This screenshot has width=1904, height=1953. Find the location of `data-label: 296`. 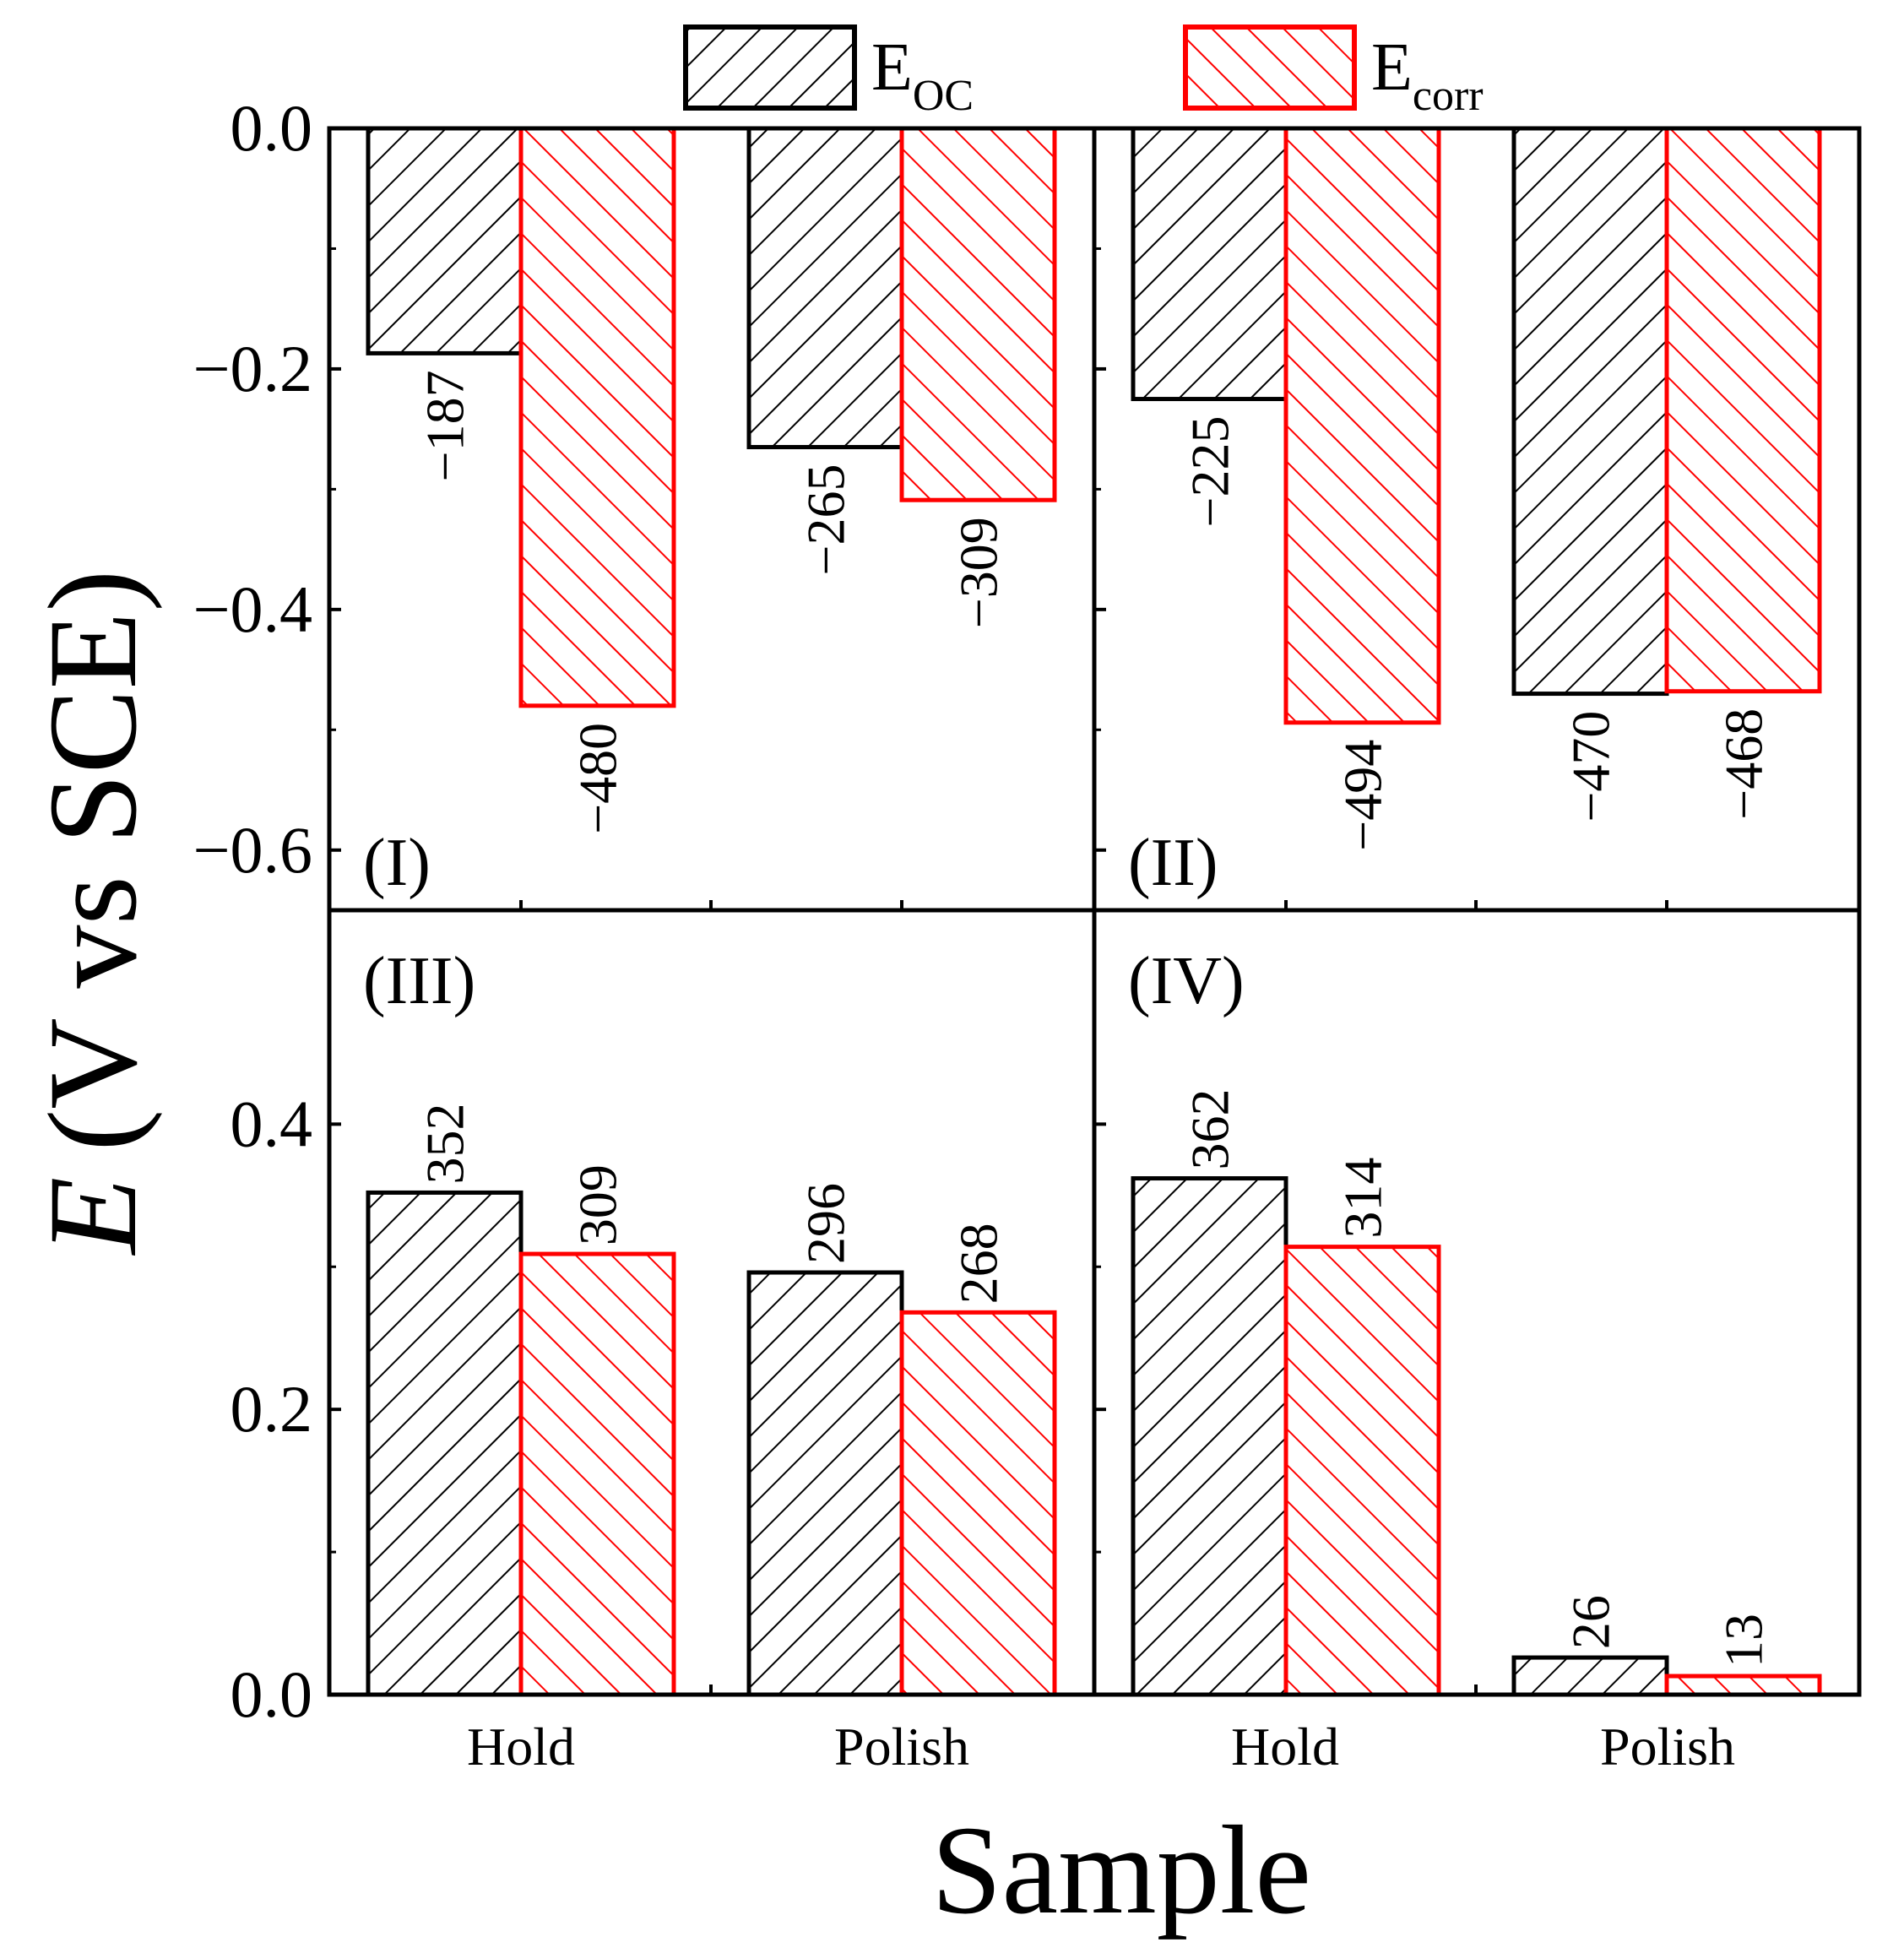

data-label: 296 is located at coordinates (826, 1223).